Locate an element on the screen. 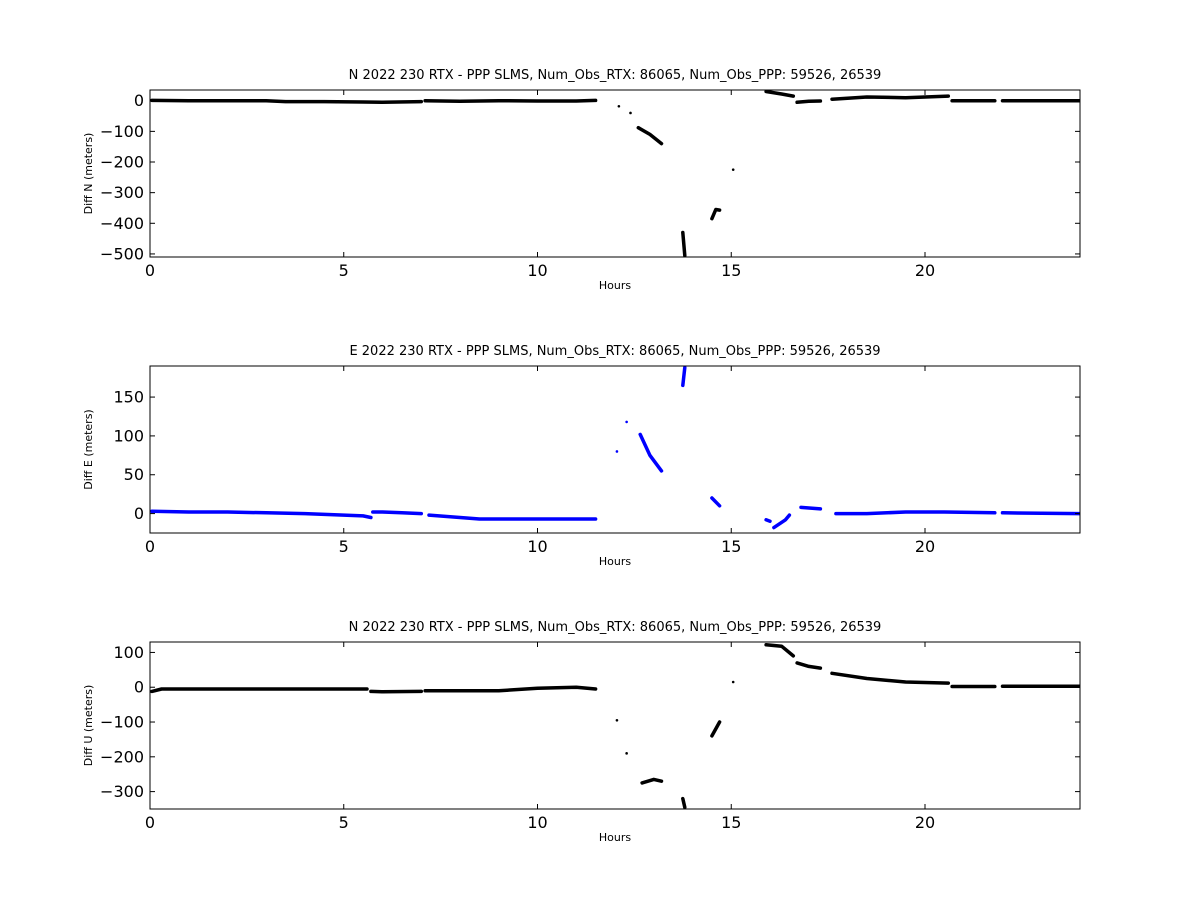 This screenshot has width=1200, height=900. y-tick-label: 150 is located at coordinates (128, 397).